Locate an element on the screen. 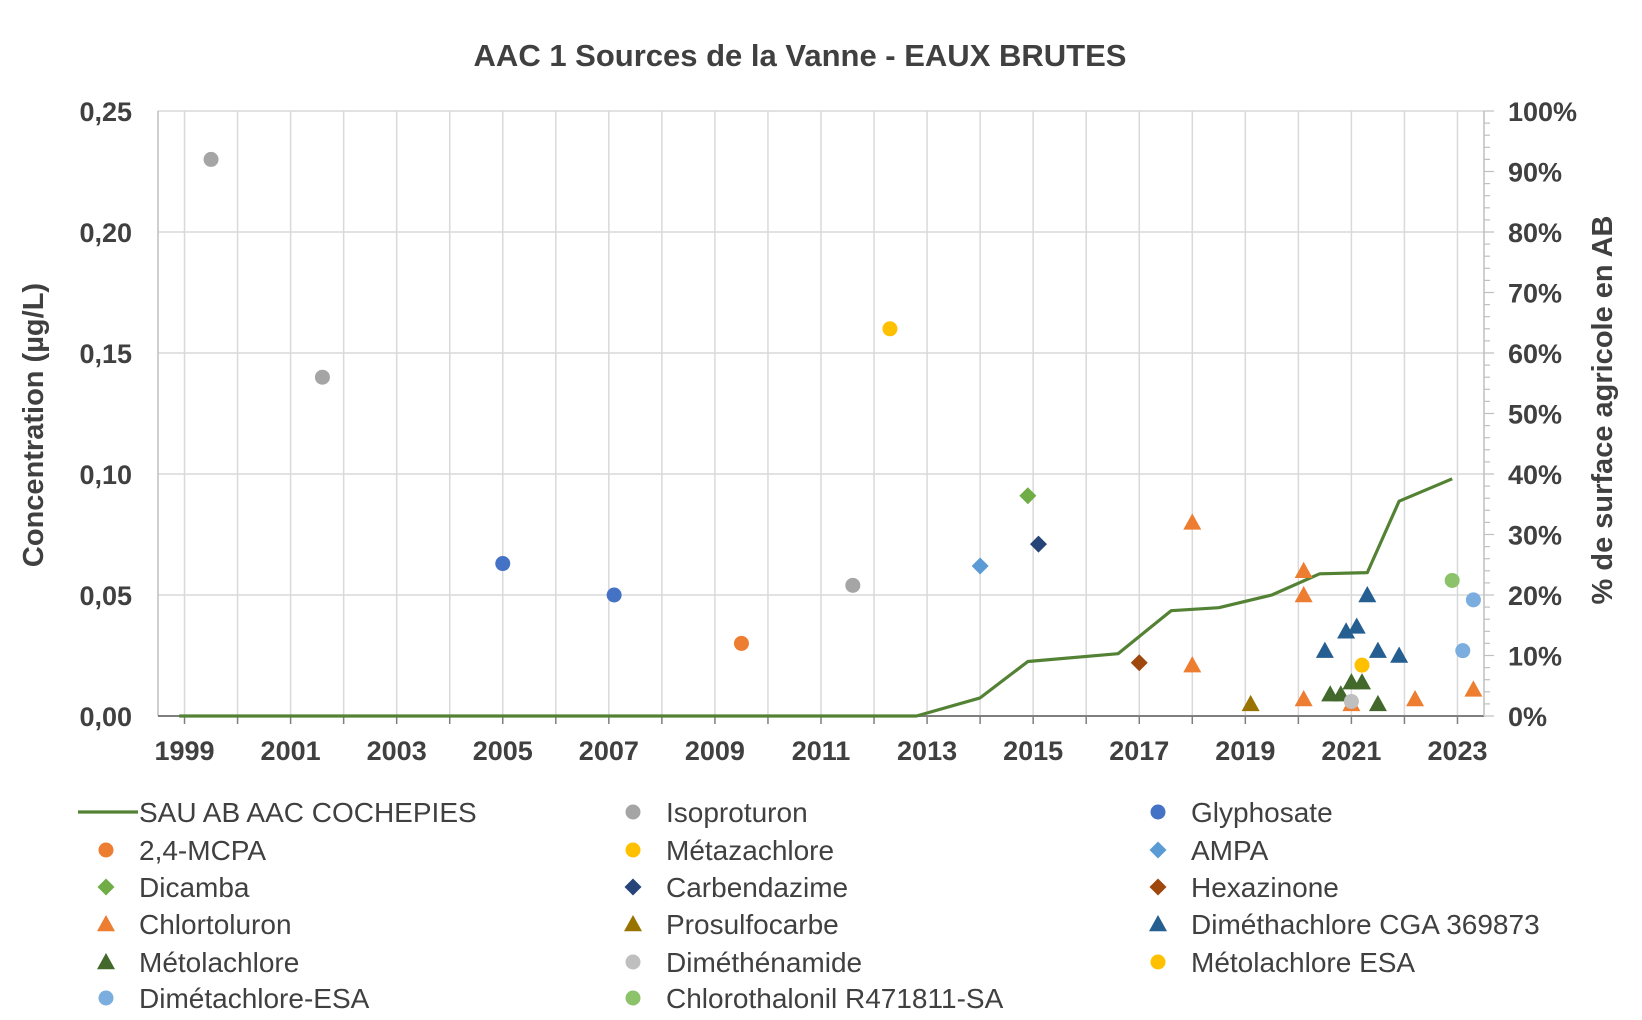 The image size is (1642, 1020). series-dicamba is located at coordinates (1028, 496).